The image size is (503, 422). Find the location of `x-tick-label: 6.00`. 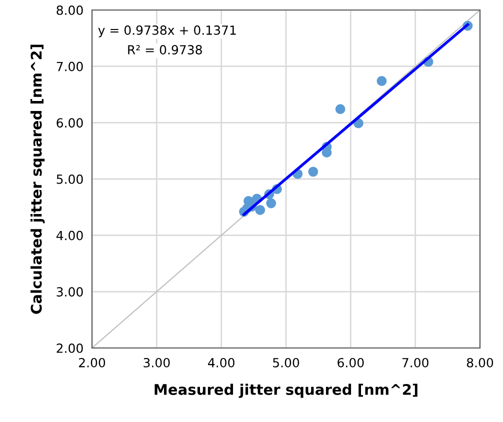

x-tick-label: 6.00 is located at coordinates (351, 363).